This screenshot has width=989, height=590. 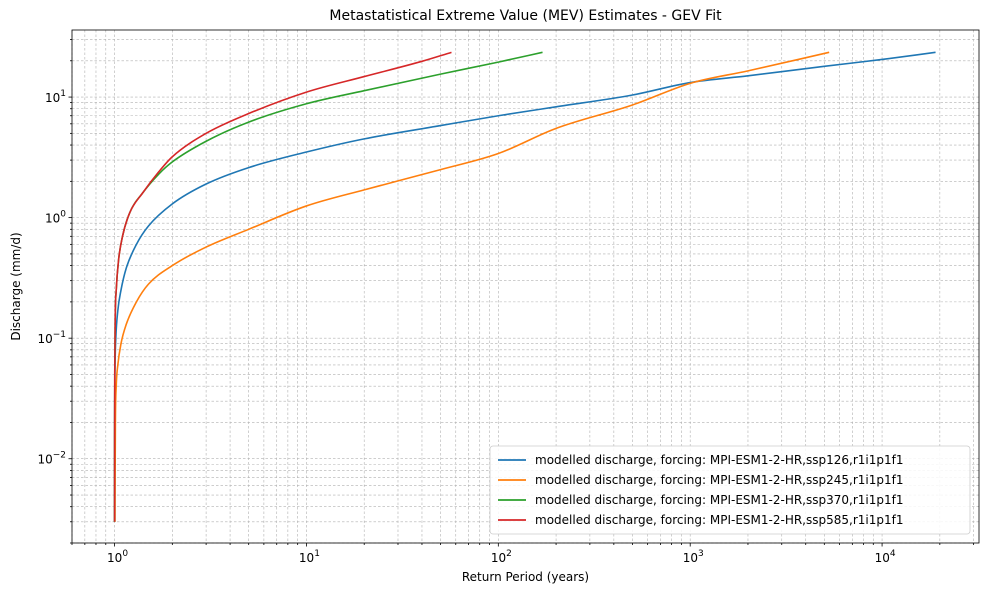 What do you see at coordinates (63, 215) in the screenshot?
I see `y-tick-label-exponent: 0` at bounding box center [63, 215].